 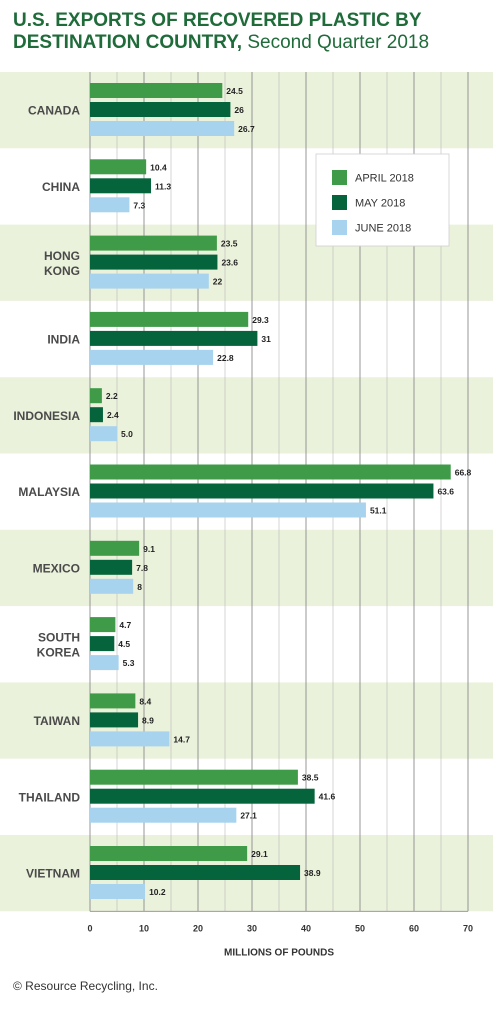 What do you see at coordinates (57, 721) in the screenshot?
I see `category-label: TAIWAN` at bounding box center [57, 721].